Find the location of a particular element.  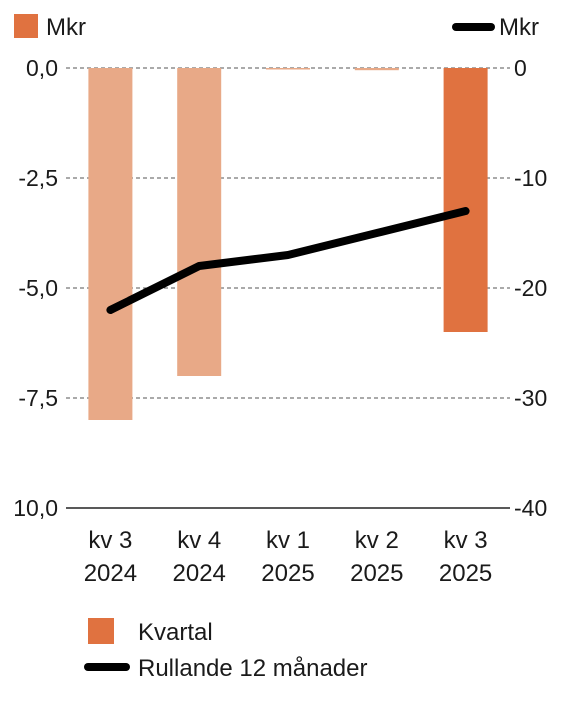

rolling-12-line is located at coordinates (288, 260).